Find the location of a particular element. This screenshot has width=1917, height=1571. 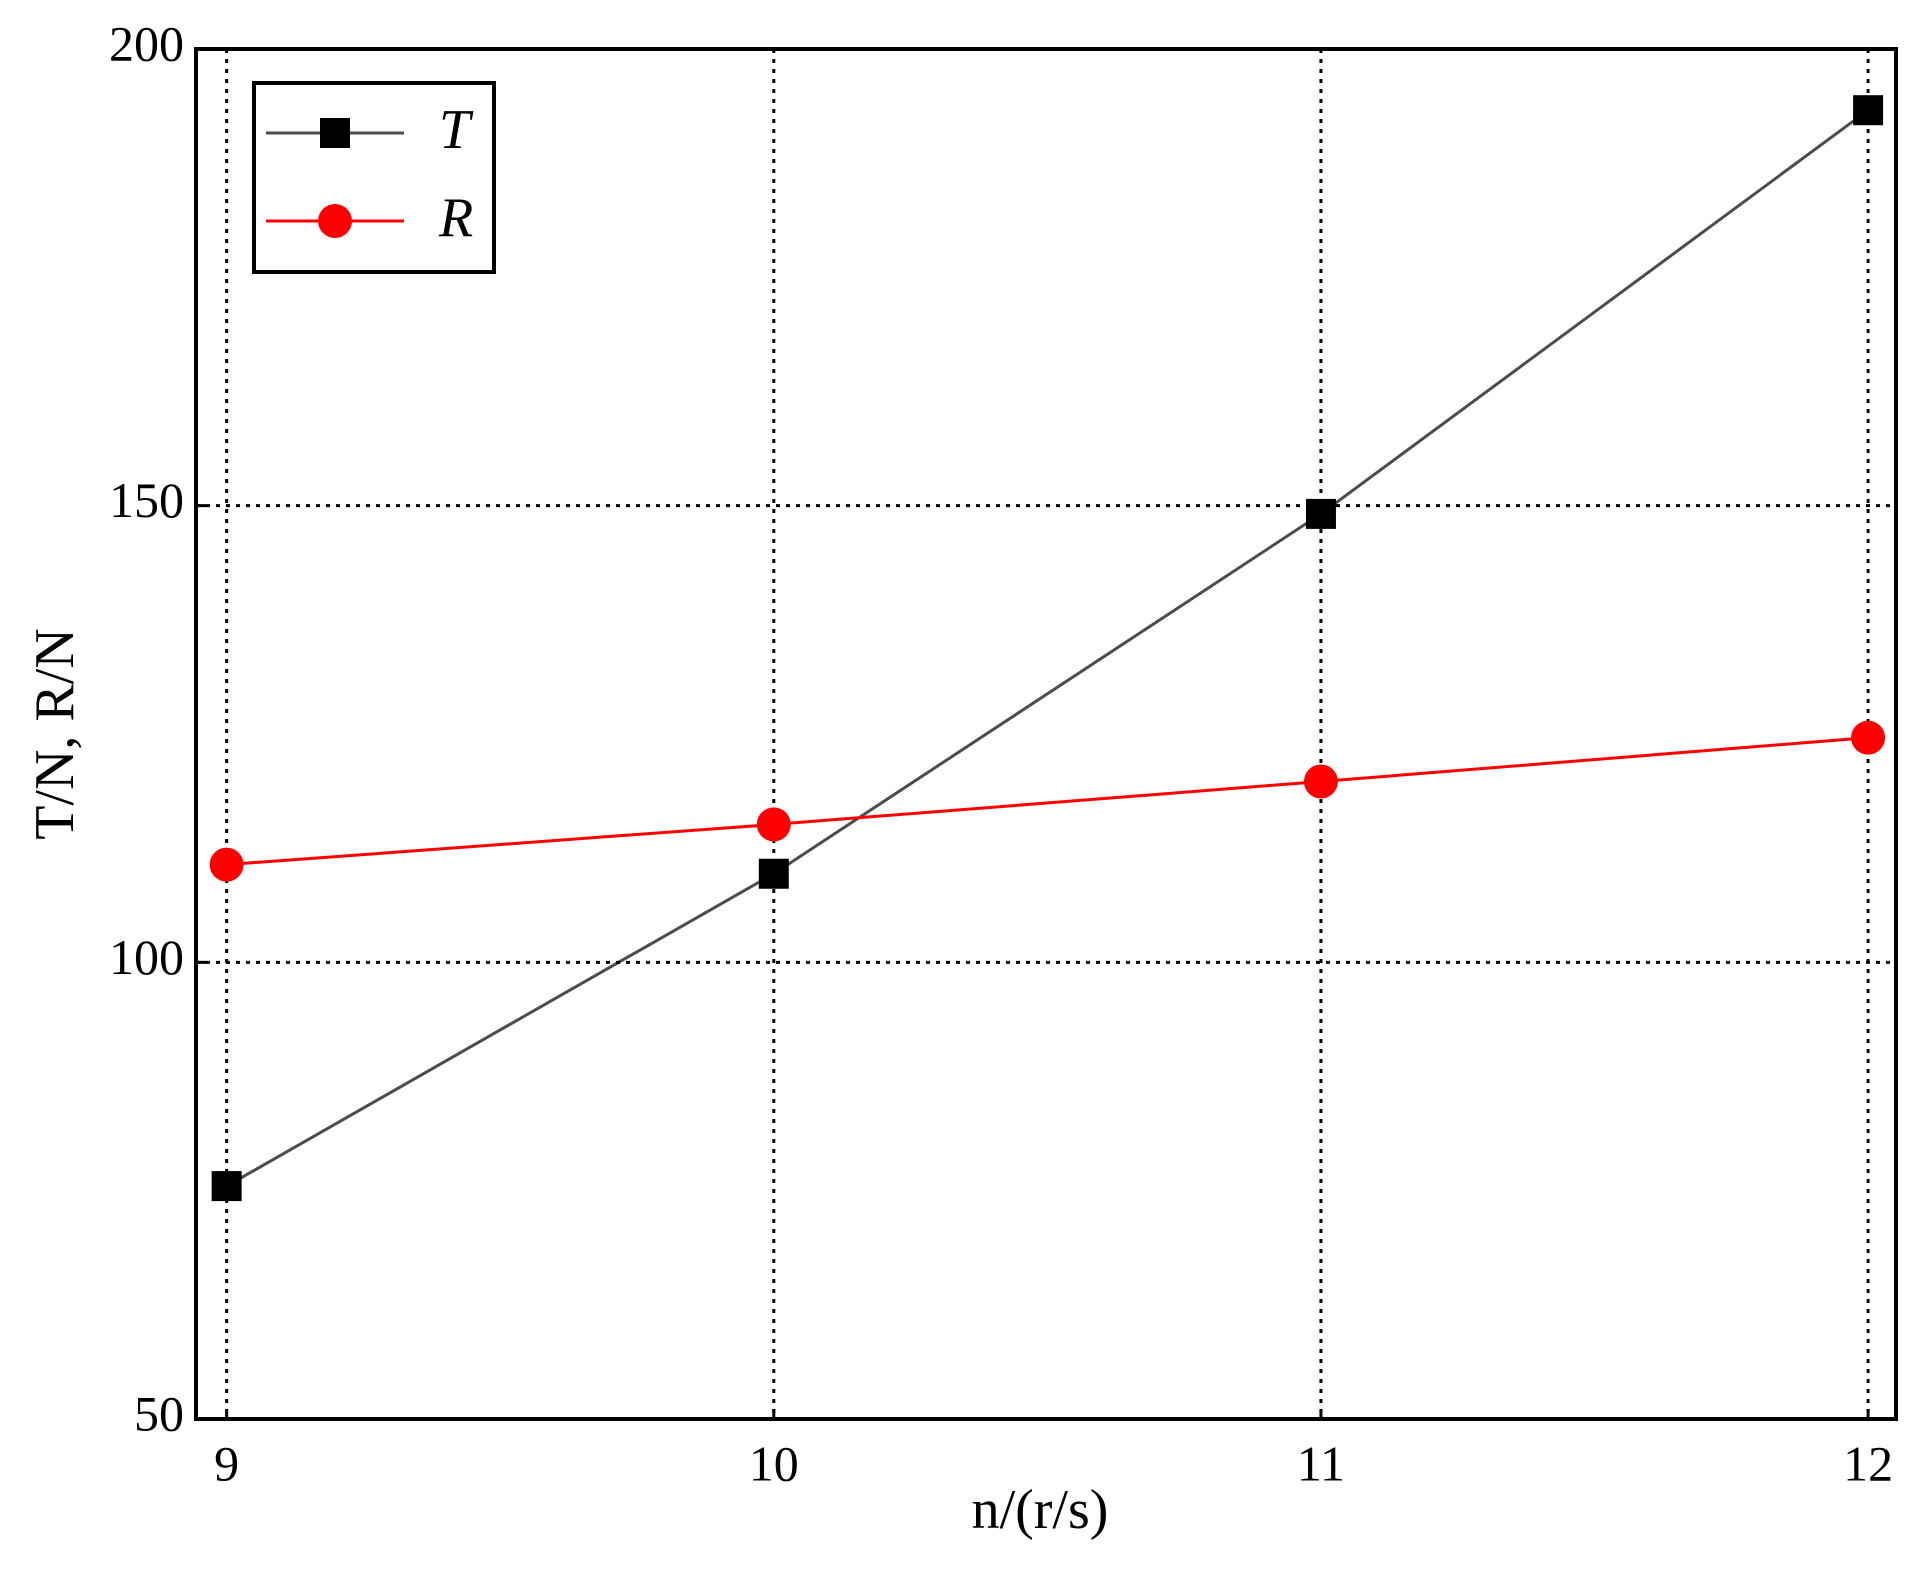

x-axis-label: n/(r/s) is located at coordinates (1040, 1510).